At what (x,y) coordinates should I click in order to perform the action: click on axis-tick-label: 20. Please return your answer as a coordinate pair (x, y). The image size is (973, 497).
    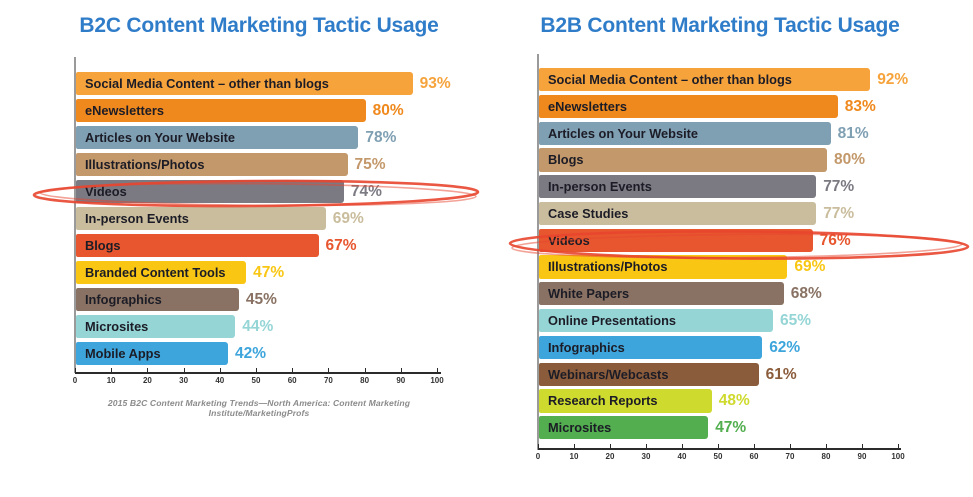
    Looking at the image, I should click on (147, 380).